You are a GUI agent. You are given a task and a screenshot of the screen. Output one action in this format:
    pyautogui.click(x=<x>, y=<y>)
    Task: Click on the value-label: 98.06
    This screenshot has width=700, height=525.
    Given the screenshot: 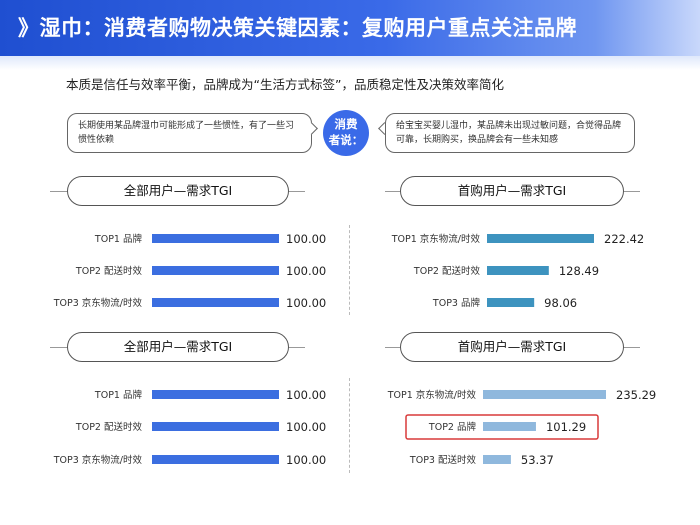 What is the action you would take?
    pyautogui.click(x=560, y=303)
    